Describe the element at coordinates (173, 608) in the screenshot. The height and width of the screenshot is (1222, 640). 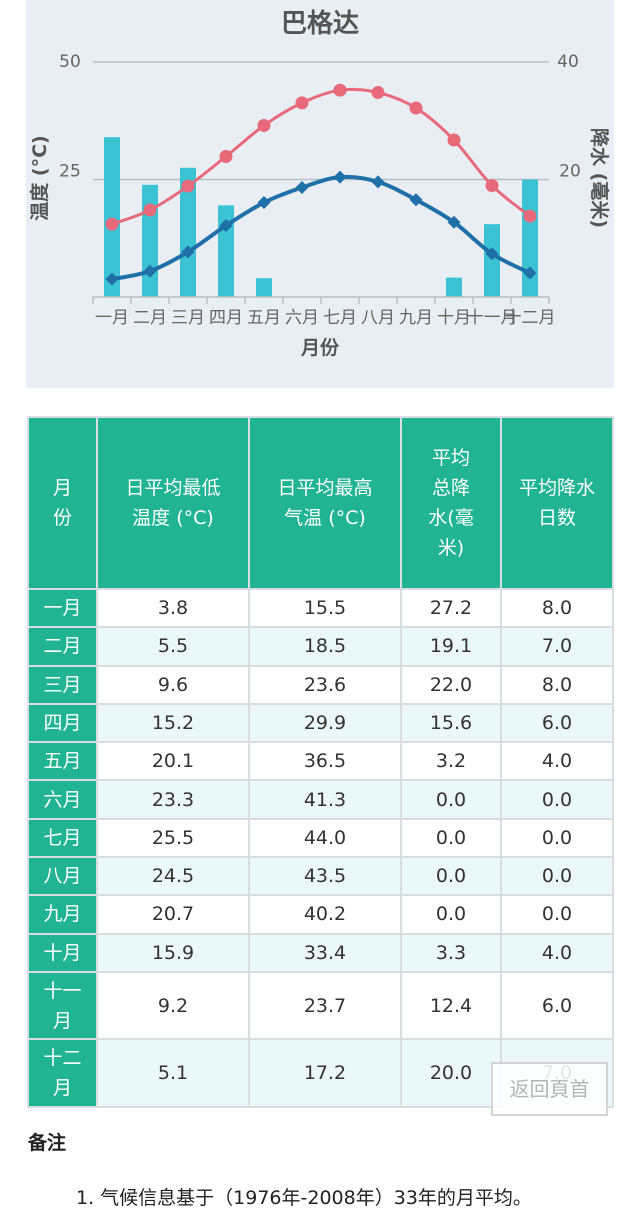
I see `cell-low: 3.8` at that location.